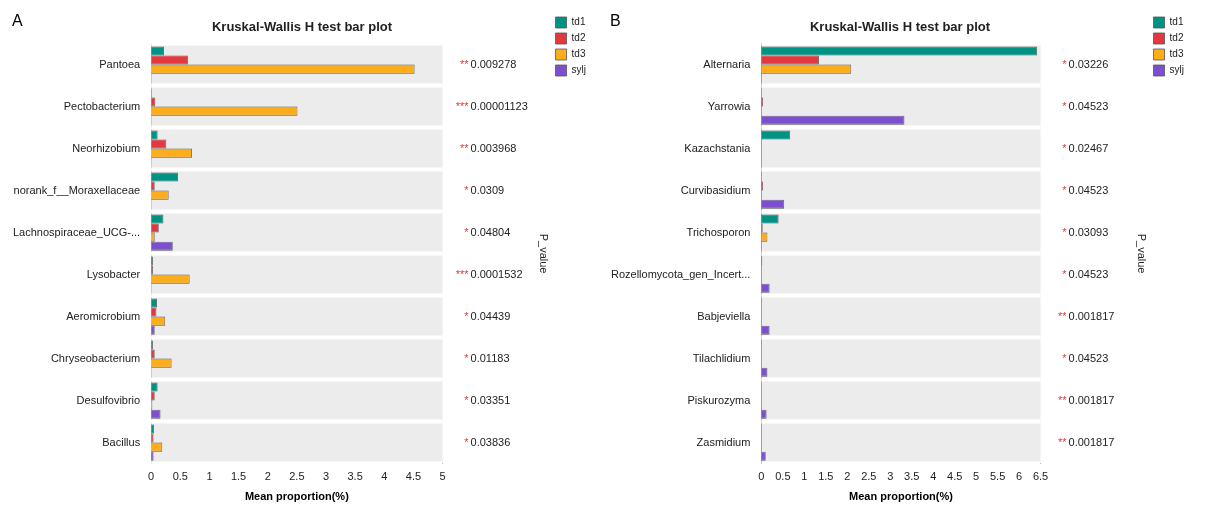 The image size is (1211, 515). What do you see at coordinates (488, 147) in the screenshot?
I see `text: ** 0.003968` at bounding box center [488, 147].